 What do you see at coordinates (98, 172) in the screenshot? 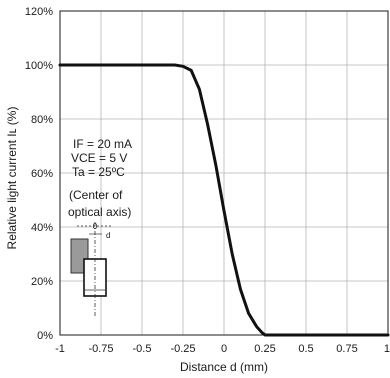
I see `condition-temperature: Ta = 25ºC` at bounding box center [98, 172].